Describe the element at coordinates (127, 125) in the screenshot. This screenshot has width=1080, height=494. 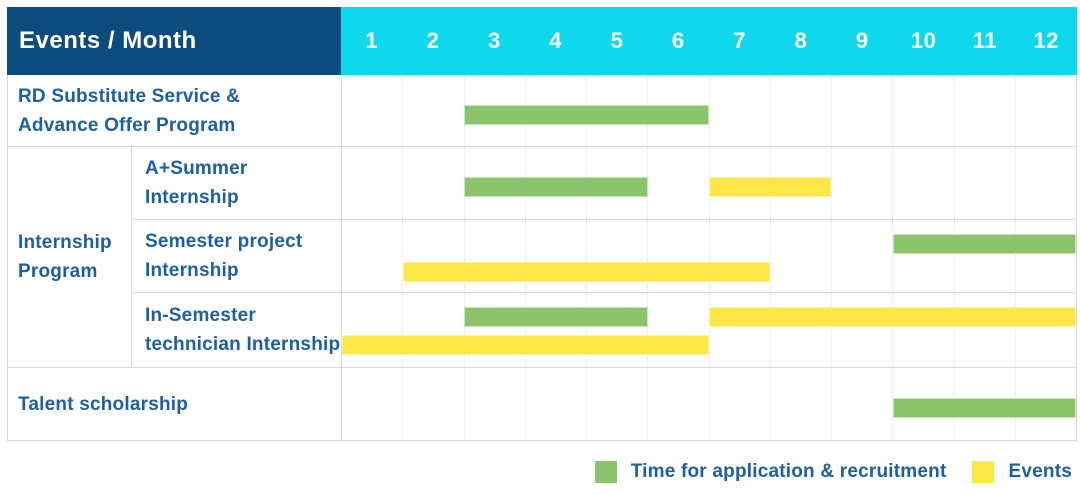
I see `row-label-line: Advance Offer Program` at that location.